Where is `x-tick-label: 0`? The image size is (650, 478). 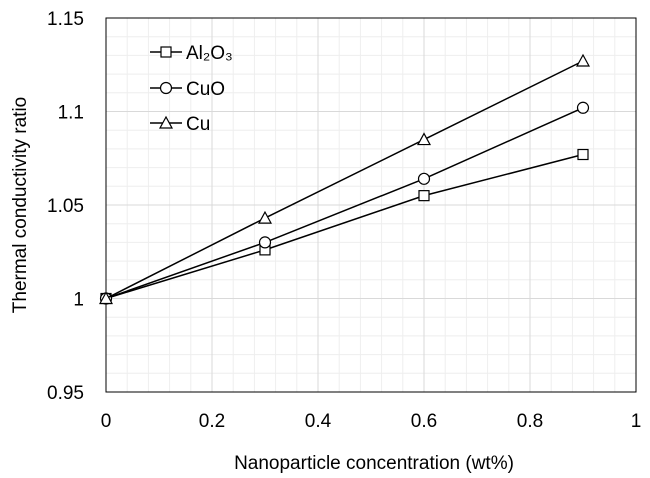
x-tick-label: 0 is located at coordinates (106, 421).